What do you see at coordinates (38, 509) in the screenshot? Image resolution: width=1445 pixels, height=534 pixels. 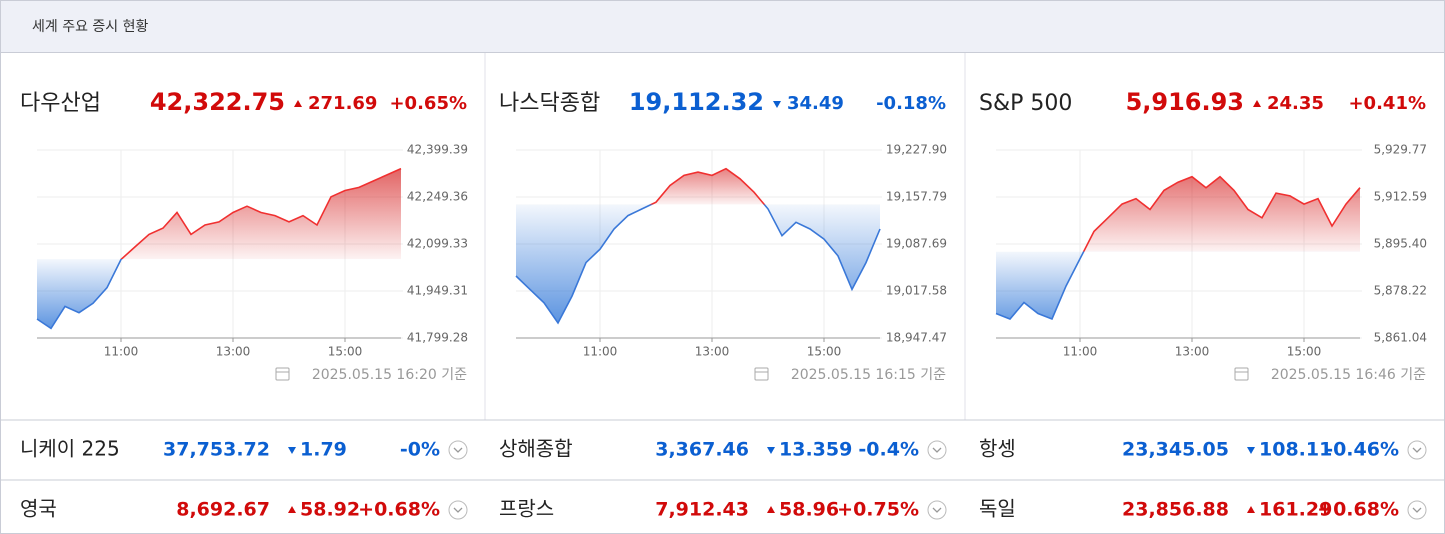 I see `market-name: 영국` at bounding box center [38, 509].